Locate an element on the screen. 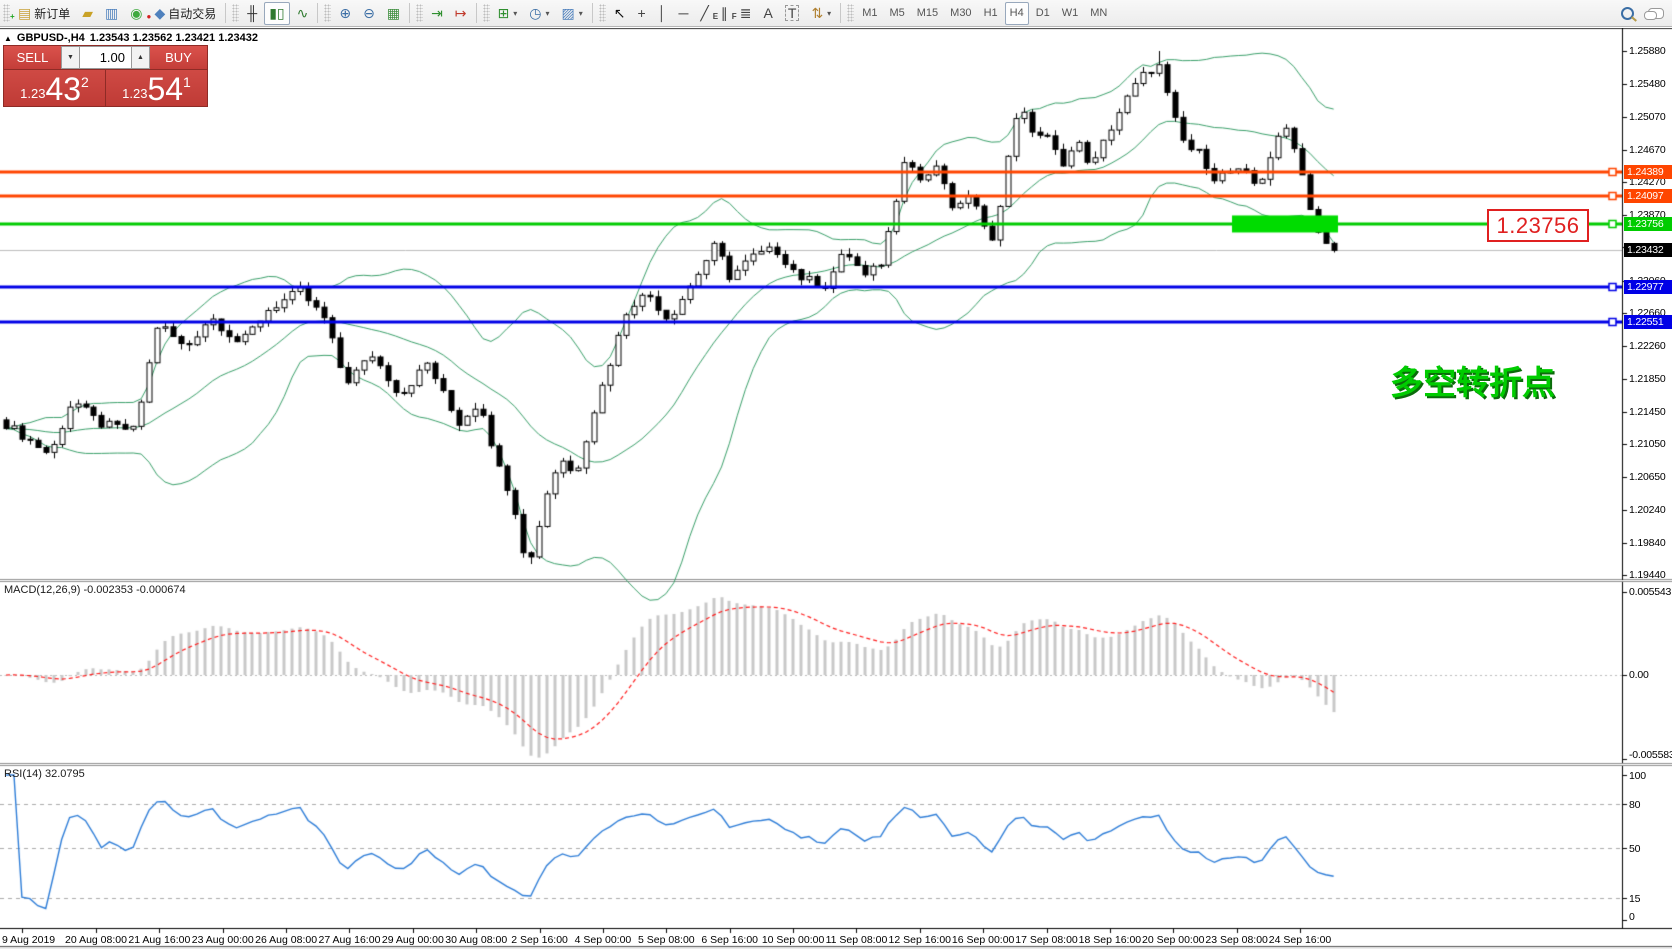 Image resolution: width=1672 pixels, height=949 pixels. price-tick: 1.25480 is located at coordinates (1647, 83).